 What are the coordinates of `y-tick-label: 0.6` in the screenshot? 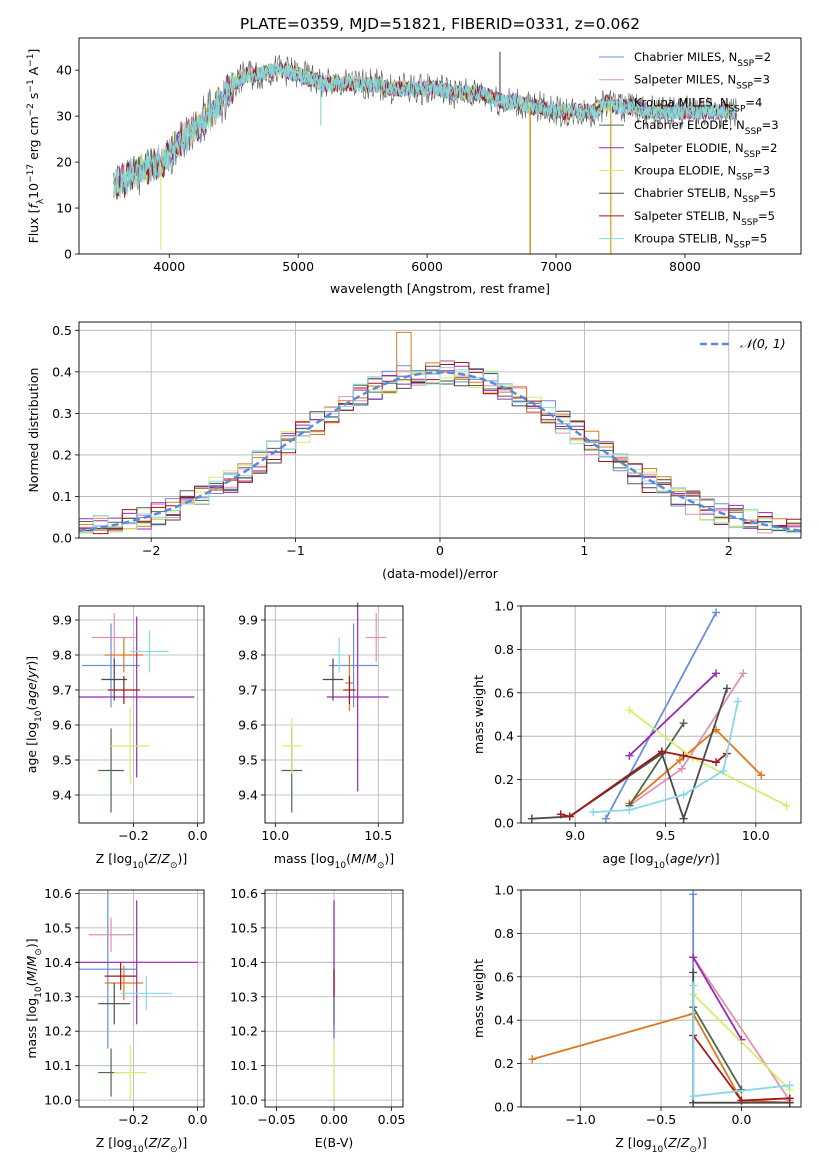 It's located at (504, 976).